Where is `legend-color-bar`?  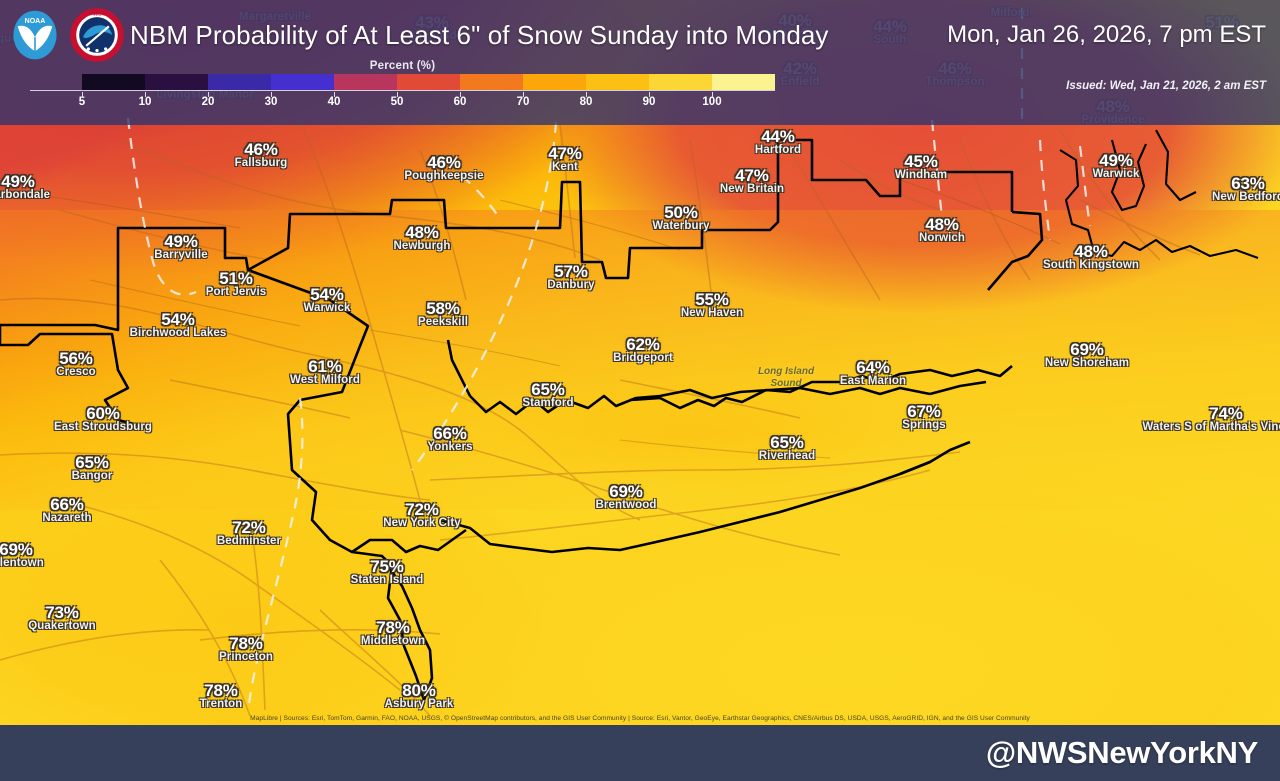 legend-color-bar is located at coordinates (428, 82).